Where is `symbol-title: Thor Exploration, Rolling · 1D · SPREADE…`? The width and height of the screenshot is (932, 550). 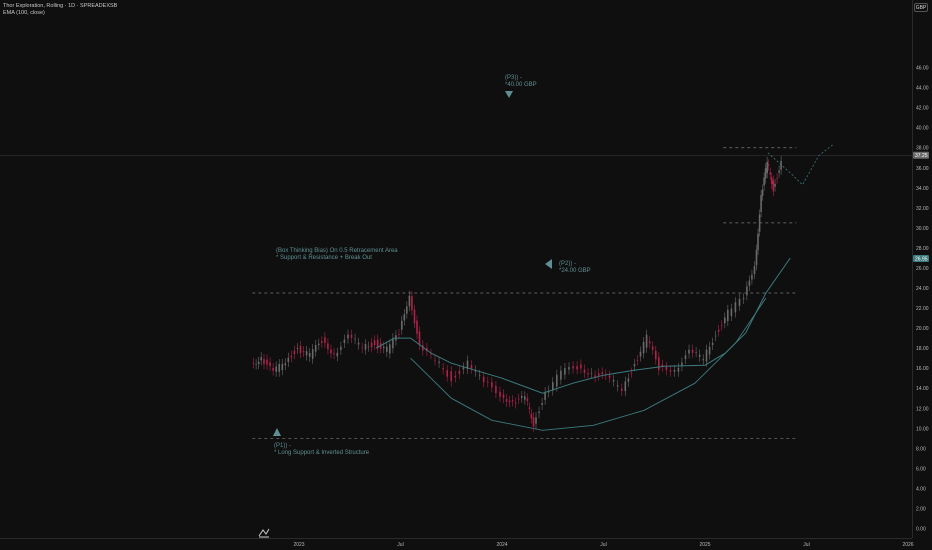
symbol-title: Thor Exploration, Rolling · 1D · SPREADE… is located at coordinates (60, 6).